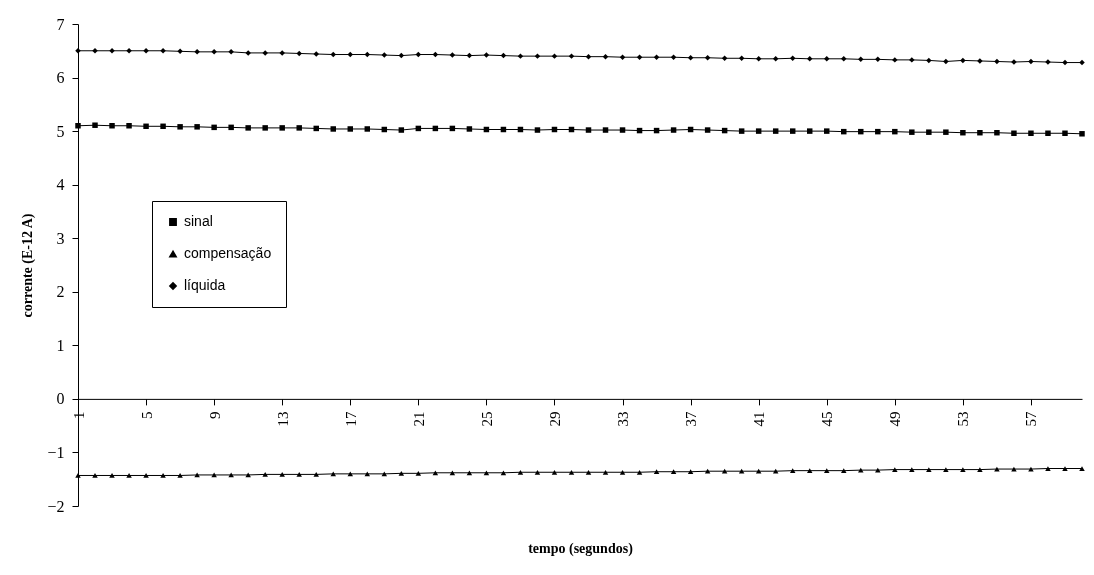  Describe the element at coordinates (60, 185) in the screenshot. I see `y-tick-label: 4` at that location.